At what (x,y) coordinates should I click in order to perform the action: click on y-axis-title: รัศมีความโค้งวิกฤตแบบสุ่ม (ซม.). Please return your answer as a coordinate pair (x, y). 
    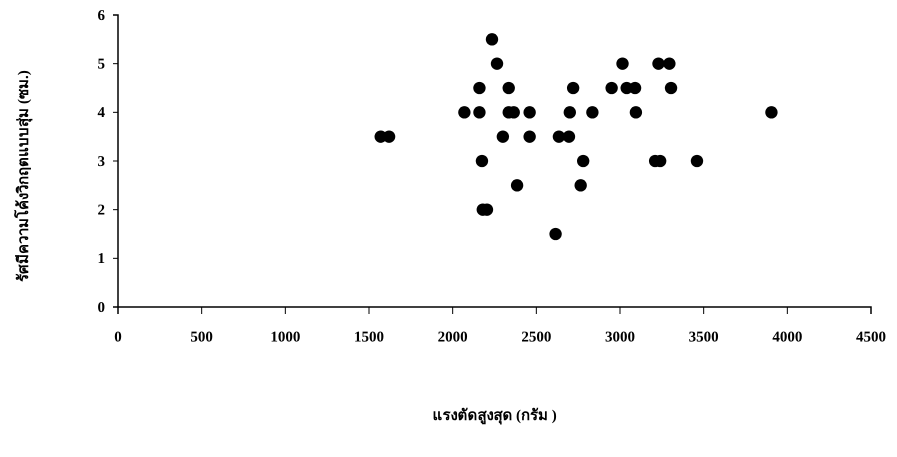
    Looking at the image, I should click on (23, 176).